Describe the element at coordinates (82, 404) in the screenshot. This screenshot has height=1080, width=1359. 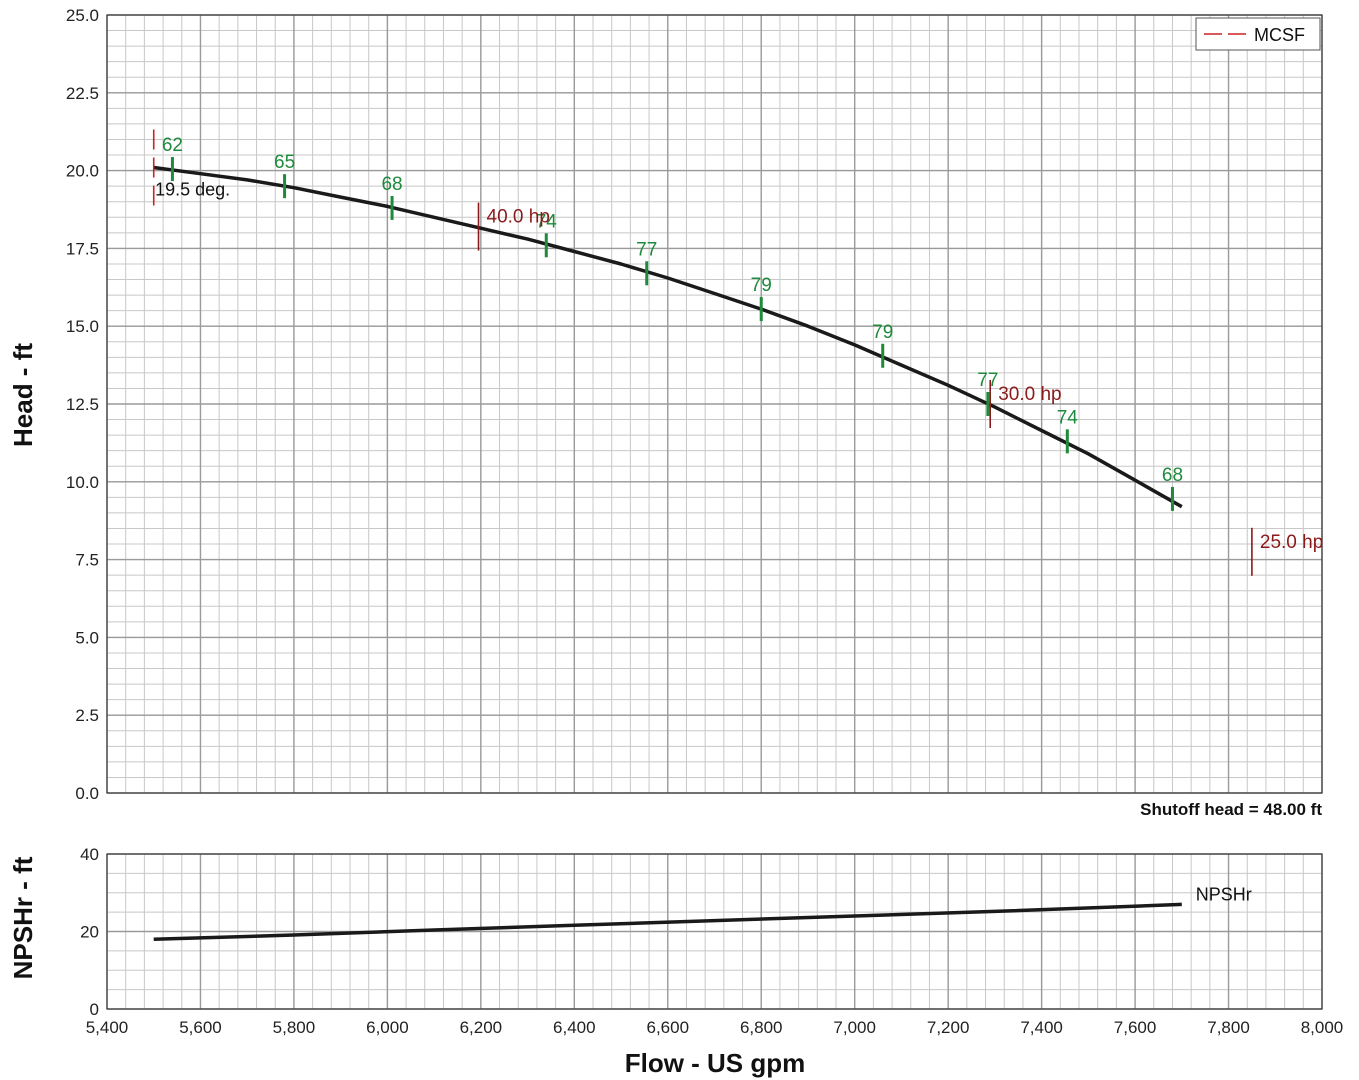
I see `y-tick-label: 12.5` at that location.